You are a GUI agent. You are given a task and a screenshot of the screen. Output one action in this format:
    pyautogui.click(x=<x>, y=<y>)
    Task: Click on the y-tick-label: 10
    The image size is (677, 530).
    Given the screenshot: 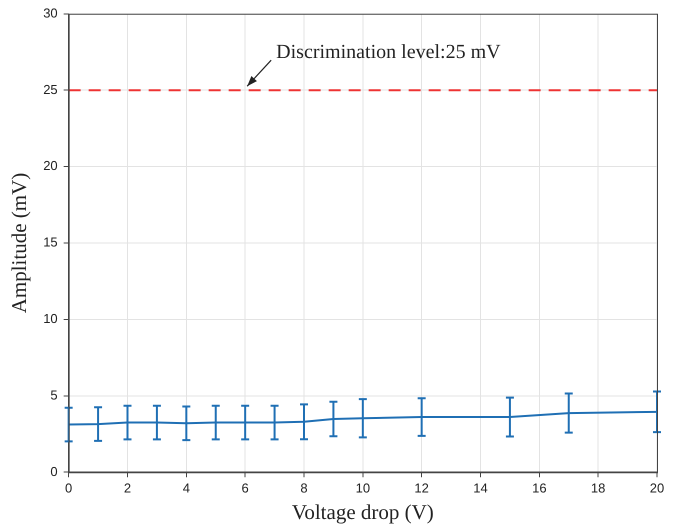 What is the action you would take?
    pyautogui.click(x=50, y=318)
    